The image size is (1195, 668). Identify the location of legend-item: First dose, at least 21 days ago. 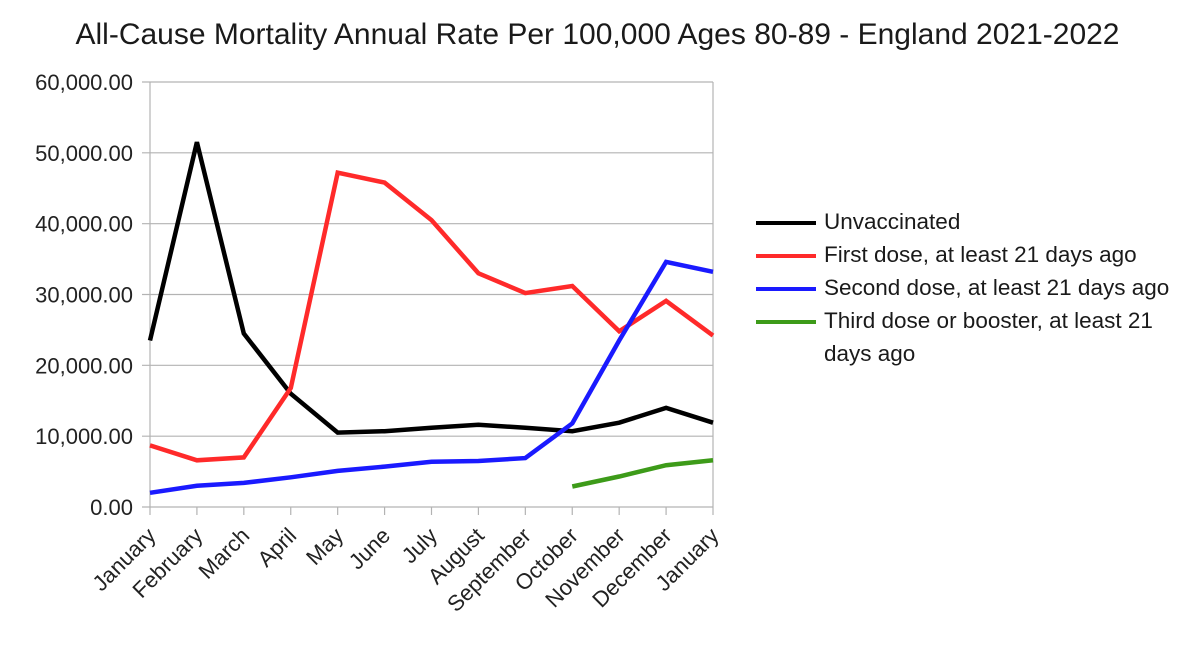
(971, 254).